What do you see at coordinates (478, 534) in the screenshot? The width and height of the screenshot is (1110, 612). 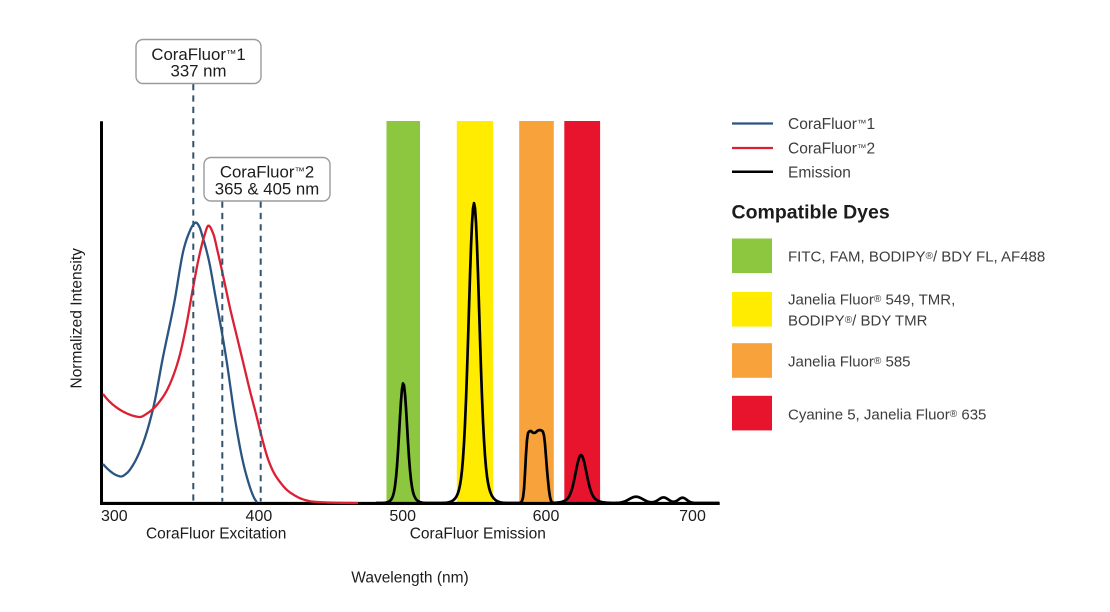 I see `svg-text: CoraFluor Emission` at bounding box center [478, 534].